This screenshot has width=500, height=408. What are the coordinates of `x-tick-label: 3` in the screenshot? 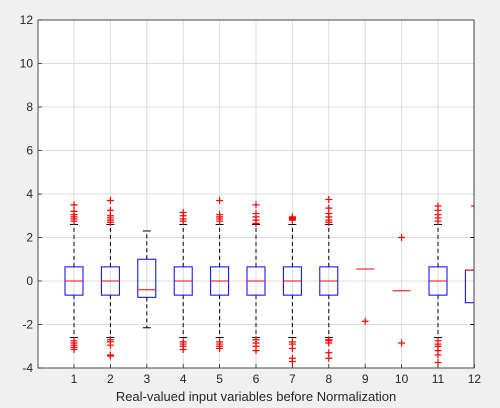 It's located at (146, 379).